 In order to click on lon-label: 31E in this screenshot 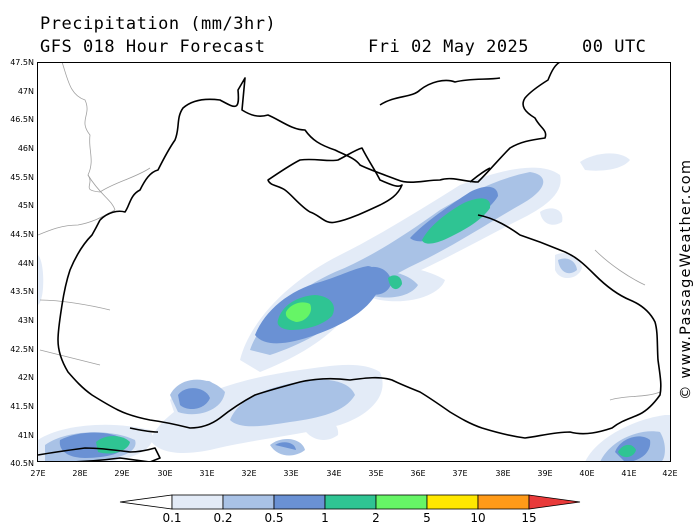, I will do `click(206, 473)`.